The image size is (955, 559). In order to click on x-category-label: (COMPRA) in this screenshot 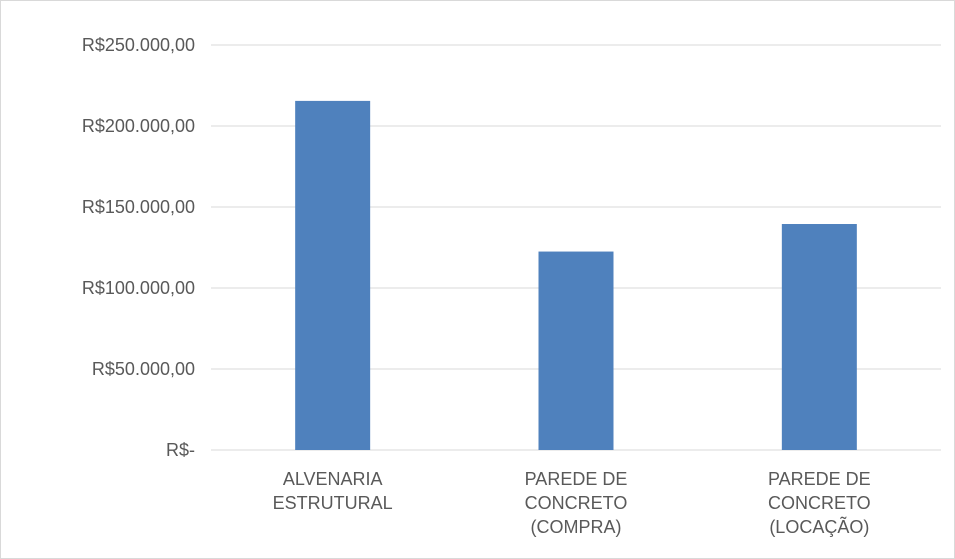, I will do `click(576, 527)`.